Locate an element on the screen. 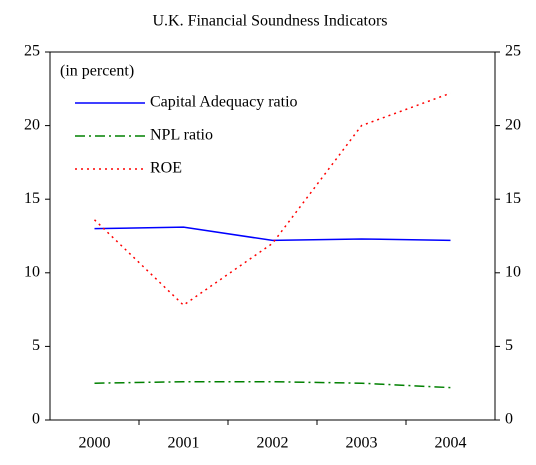  legend-label: Capital Adequacy ratio is located at coordinates (224, 102).